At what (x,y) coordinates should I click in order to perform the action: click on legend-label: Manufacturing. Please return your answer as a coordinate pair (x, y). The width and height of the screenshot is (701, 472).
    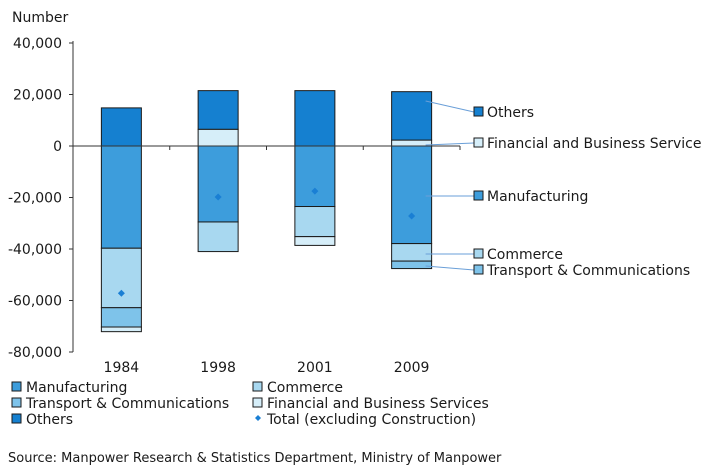
    Looking at the image, I should click on (76, 388).